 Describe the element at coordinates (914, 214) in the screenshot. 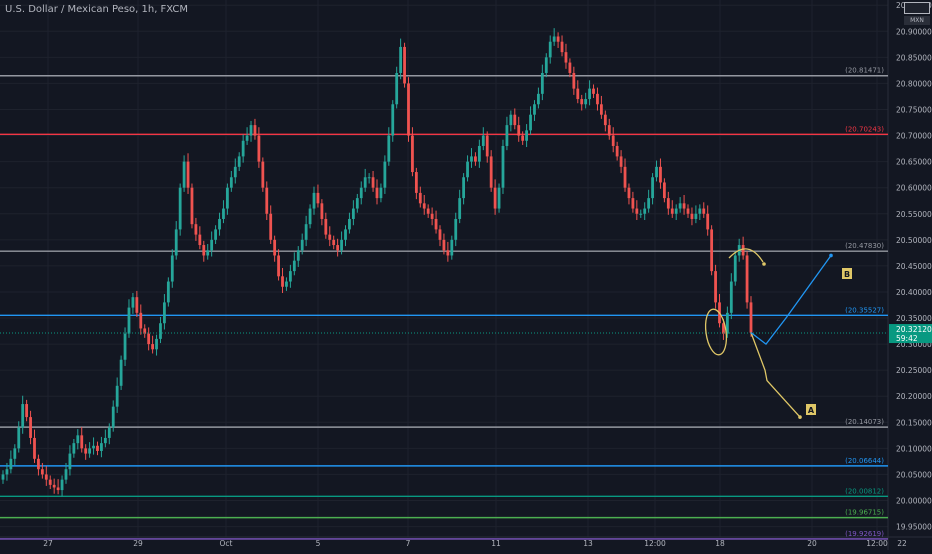

I see `price-tick-label: 20.55000` at that location.